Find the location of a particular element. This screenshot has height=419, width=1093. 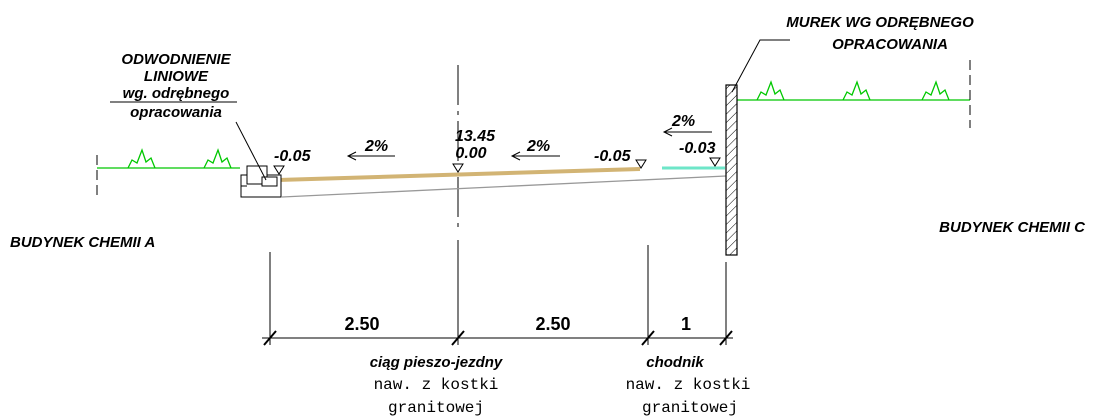

elevation-marker-left is located at coordinates (279, 170).